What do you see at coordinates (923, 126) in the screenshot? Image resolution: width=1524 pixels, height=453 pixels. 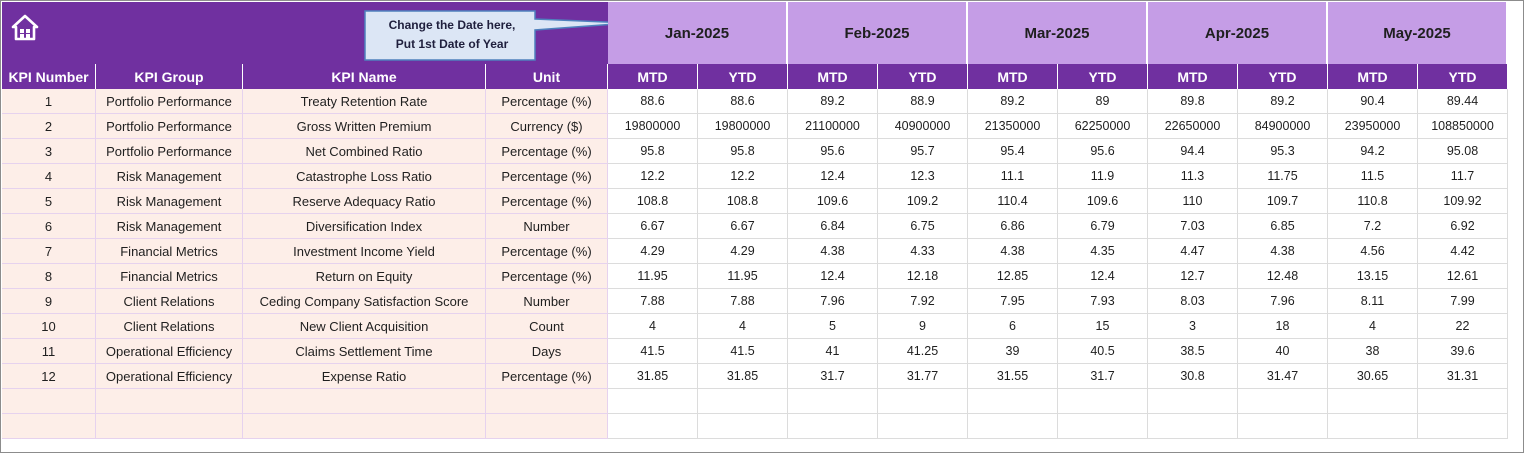 I see `ytd-value-cell: 40900000` at bounding box center [923, 126].